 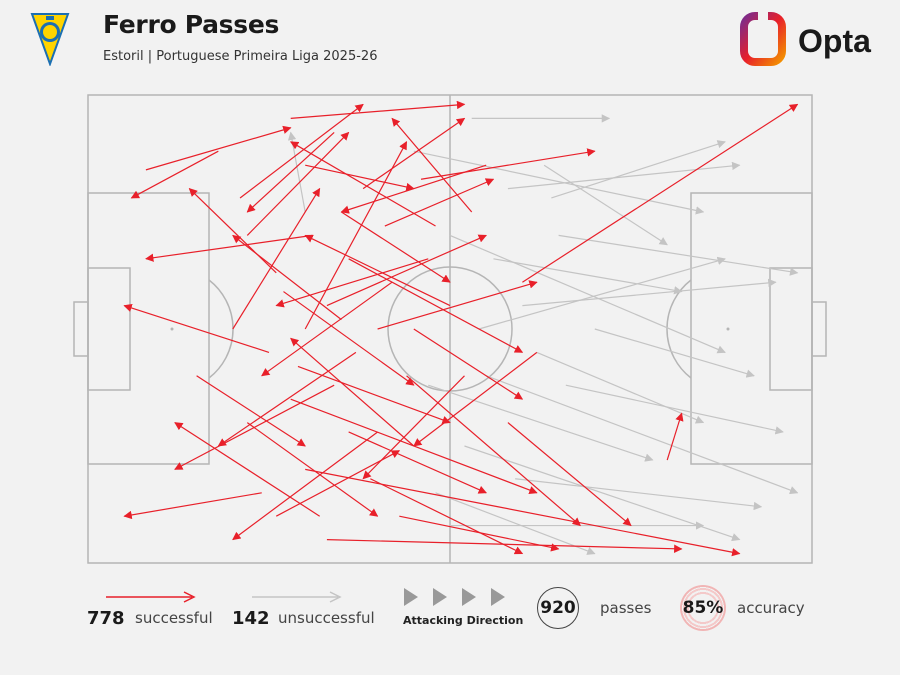 I want to click on brand-logo: Opta, so click(x=812, y=39).